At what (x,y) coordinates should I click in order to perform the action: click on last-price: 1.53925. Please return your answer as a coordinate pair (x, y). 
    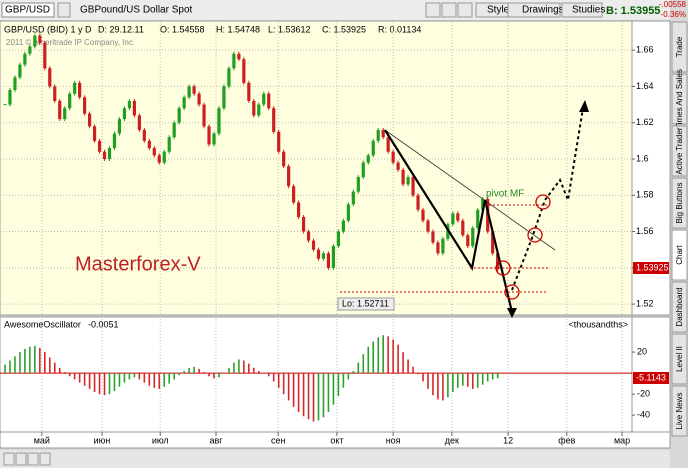
    Looking at the image, I should click on (652, 267).